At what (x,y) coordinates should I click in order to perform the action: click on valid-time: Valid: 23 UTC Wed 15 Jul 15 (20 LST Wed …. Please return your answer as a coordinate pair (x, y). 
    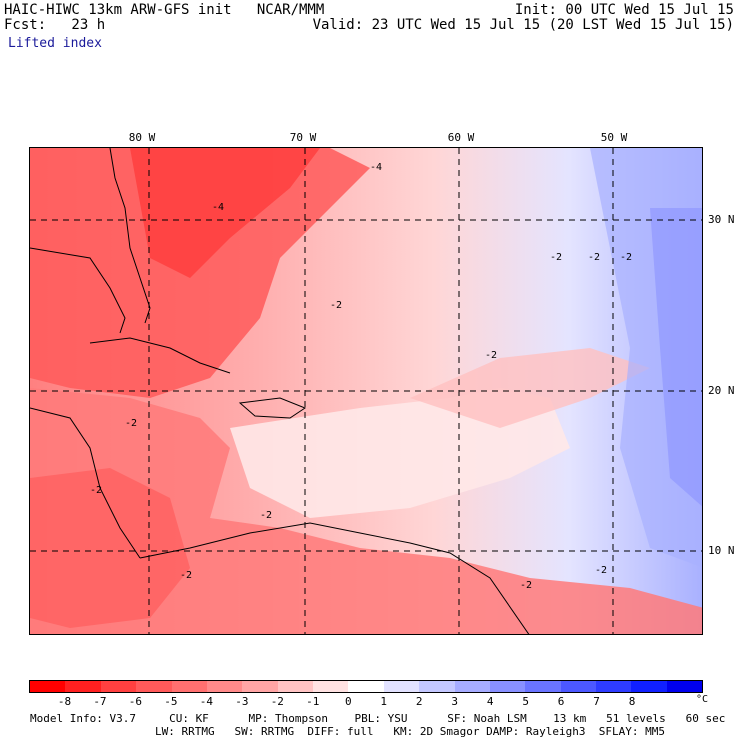
    Looking at the image, I should click on (523, 25).